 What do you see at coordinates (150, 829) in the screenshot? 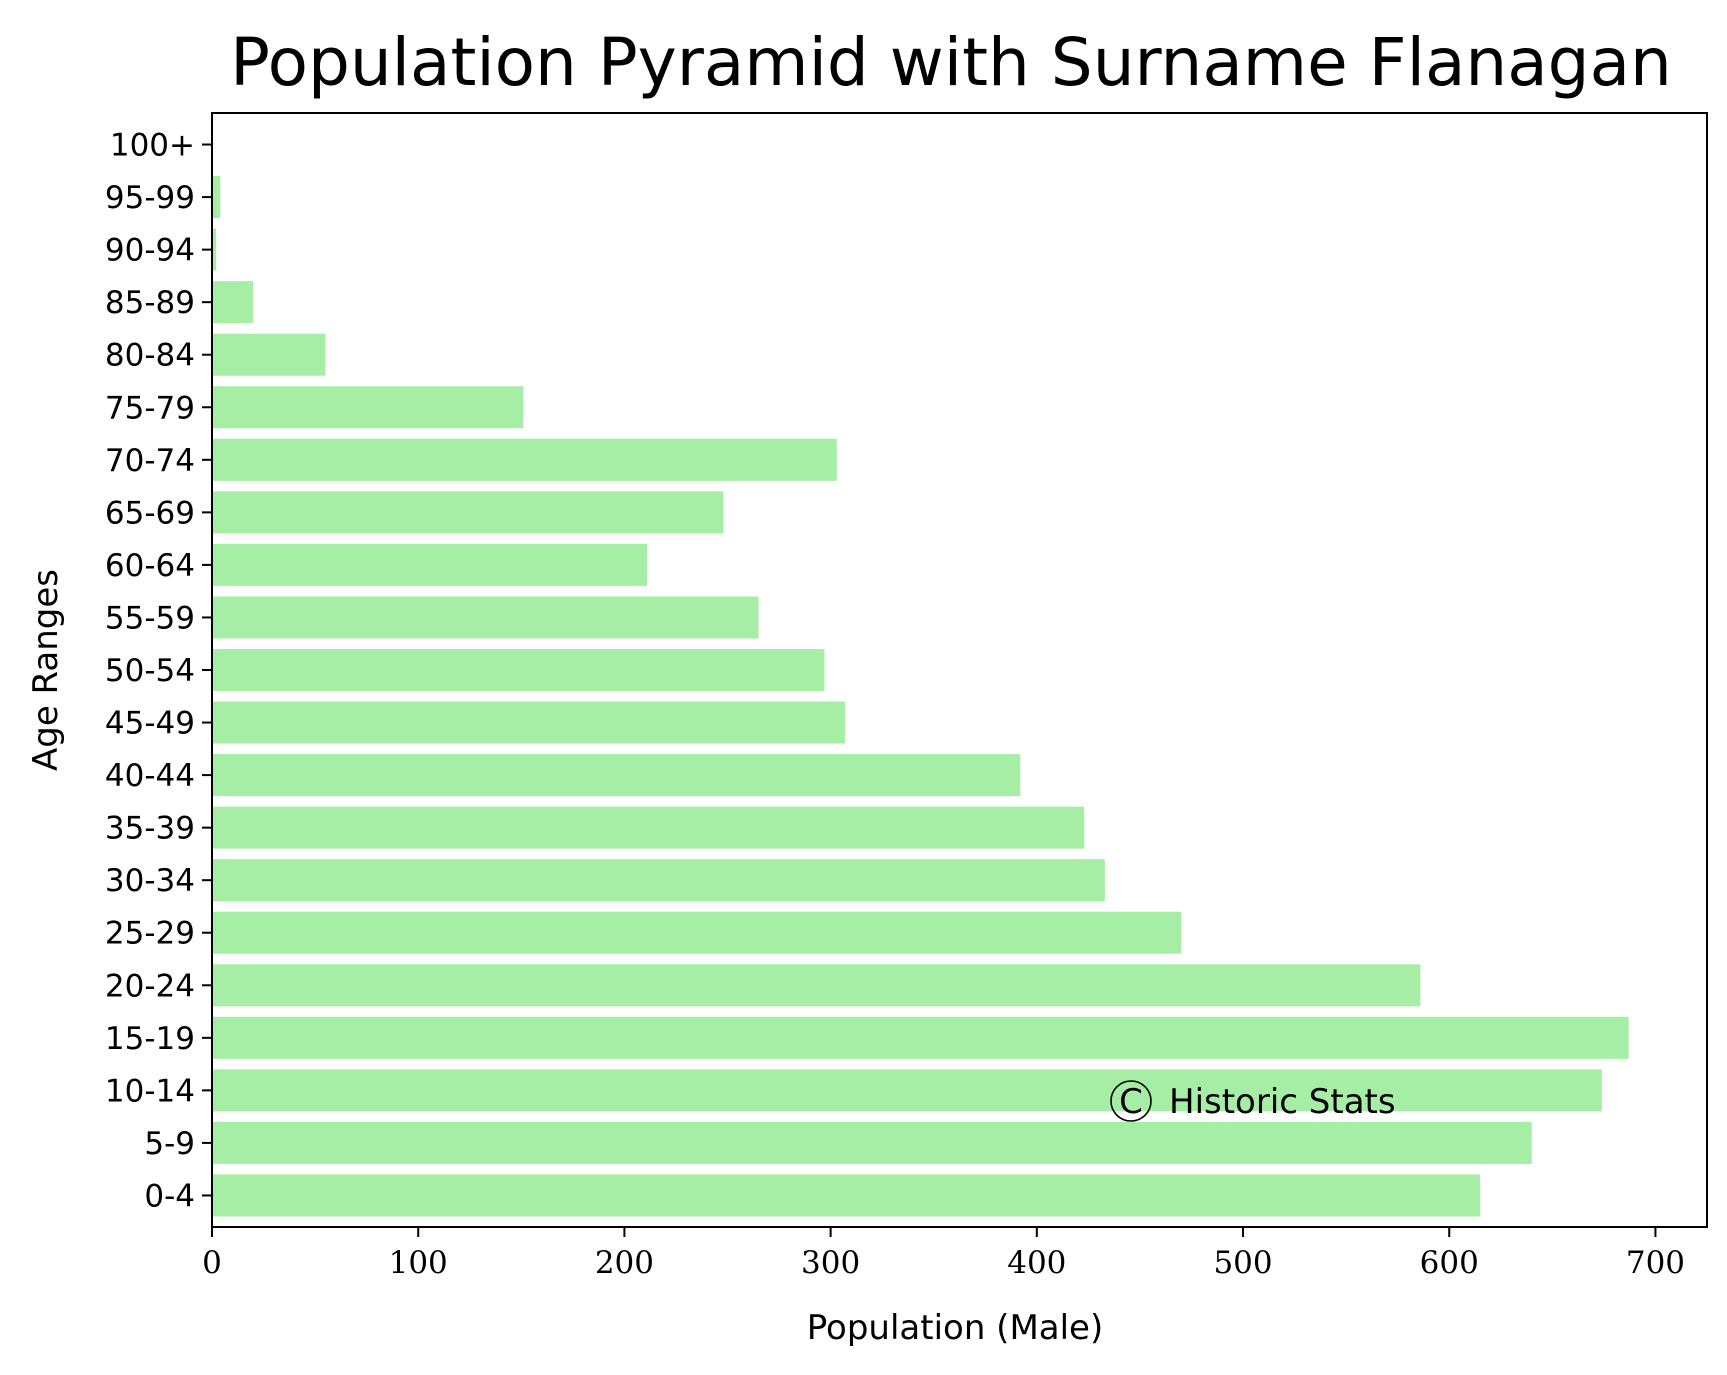
I see `y-tick-label: 35-39` at bounding box center [150, 829].